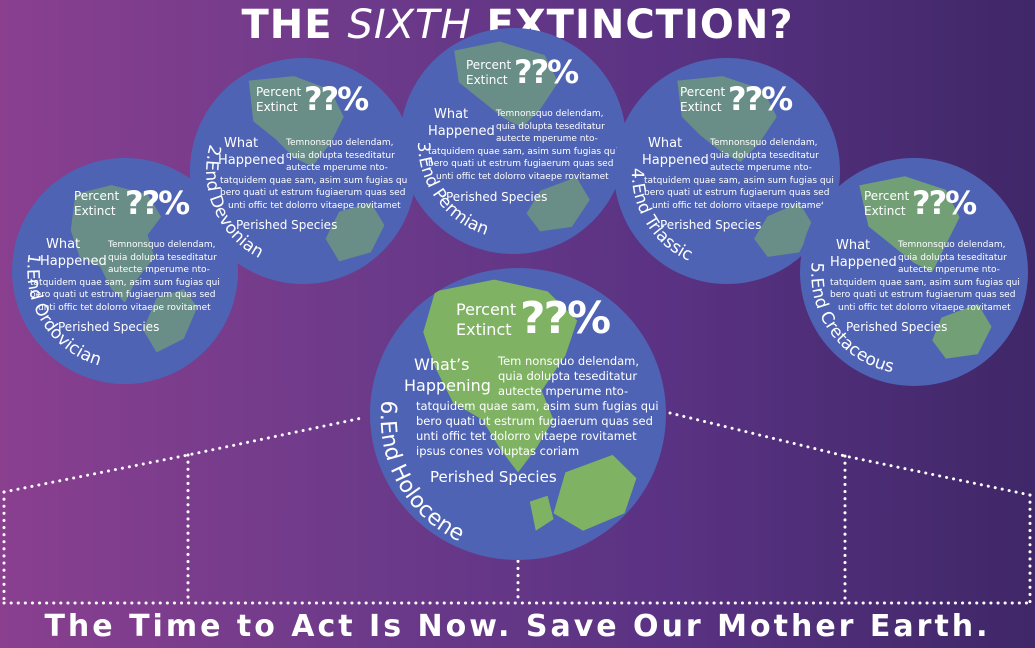 This screenshot has height=648, width=1035. Describe the element at coordinates (447, 375) in the screenshot. I see `what-happened-label: What’s Happening` at that location.